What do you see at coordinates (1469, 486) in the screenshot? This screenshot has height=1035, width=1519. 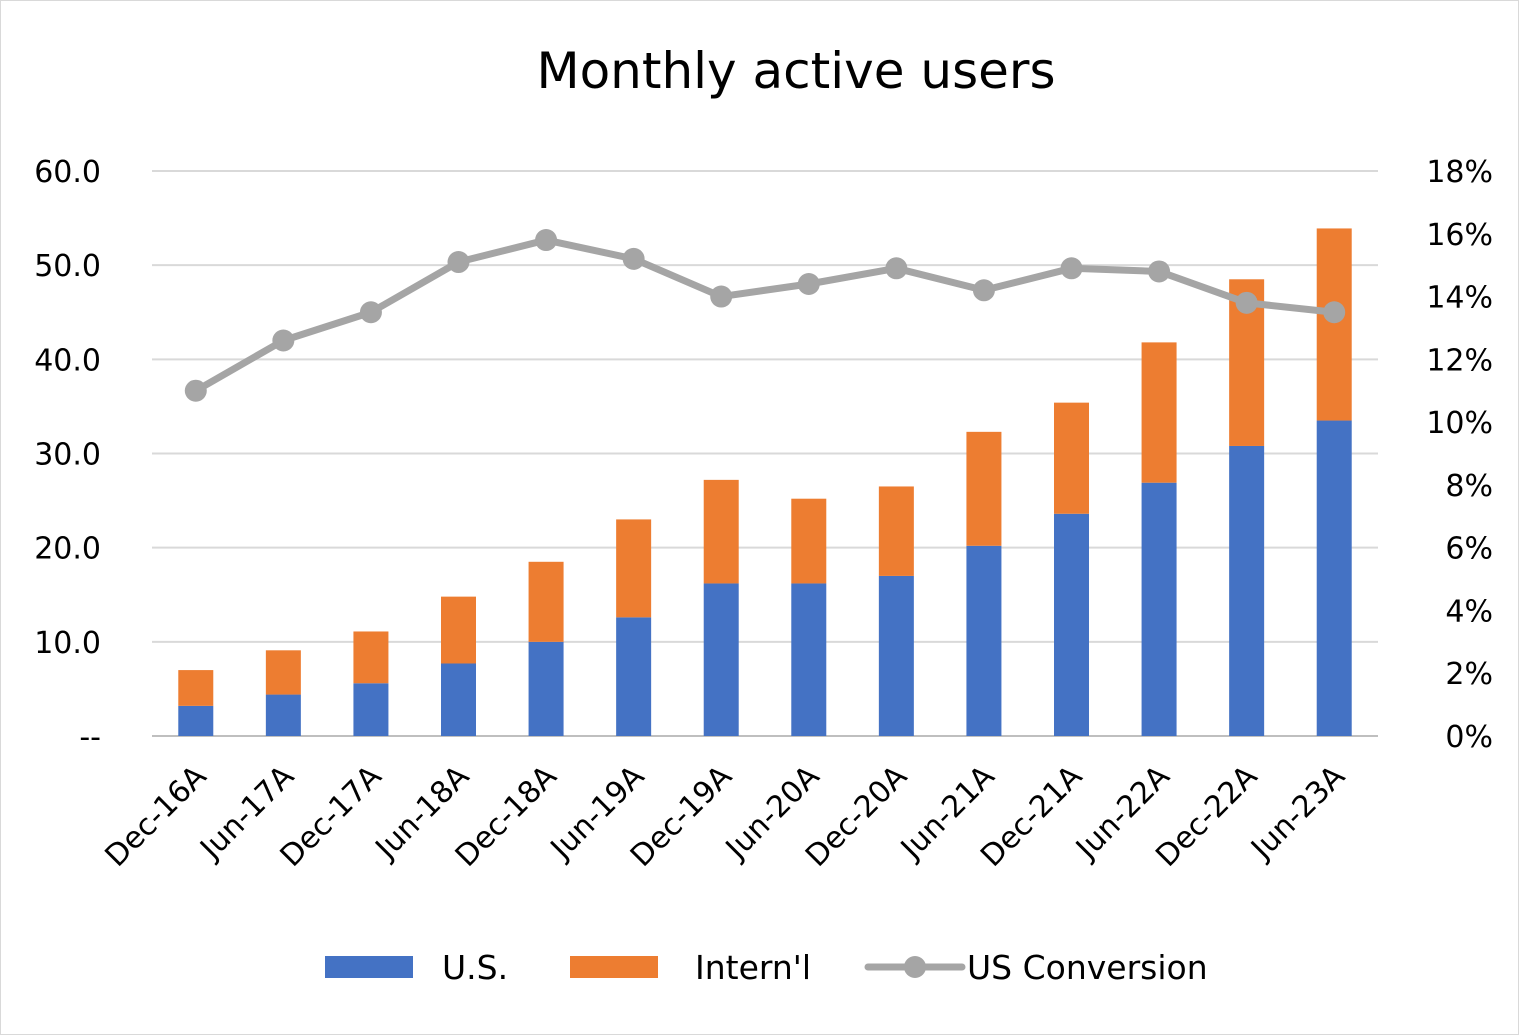 I see `y-right-tick-label: 8%` at bounding box center [1469, 486].